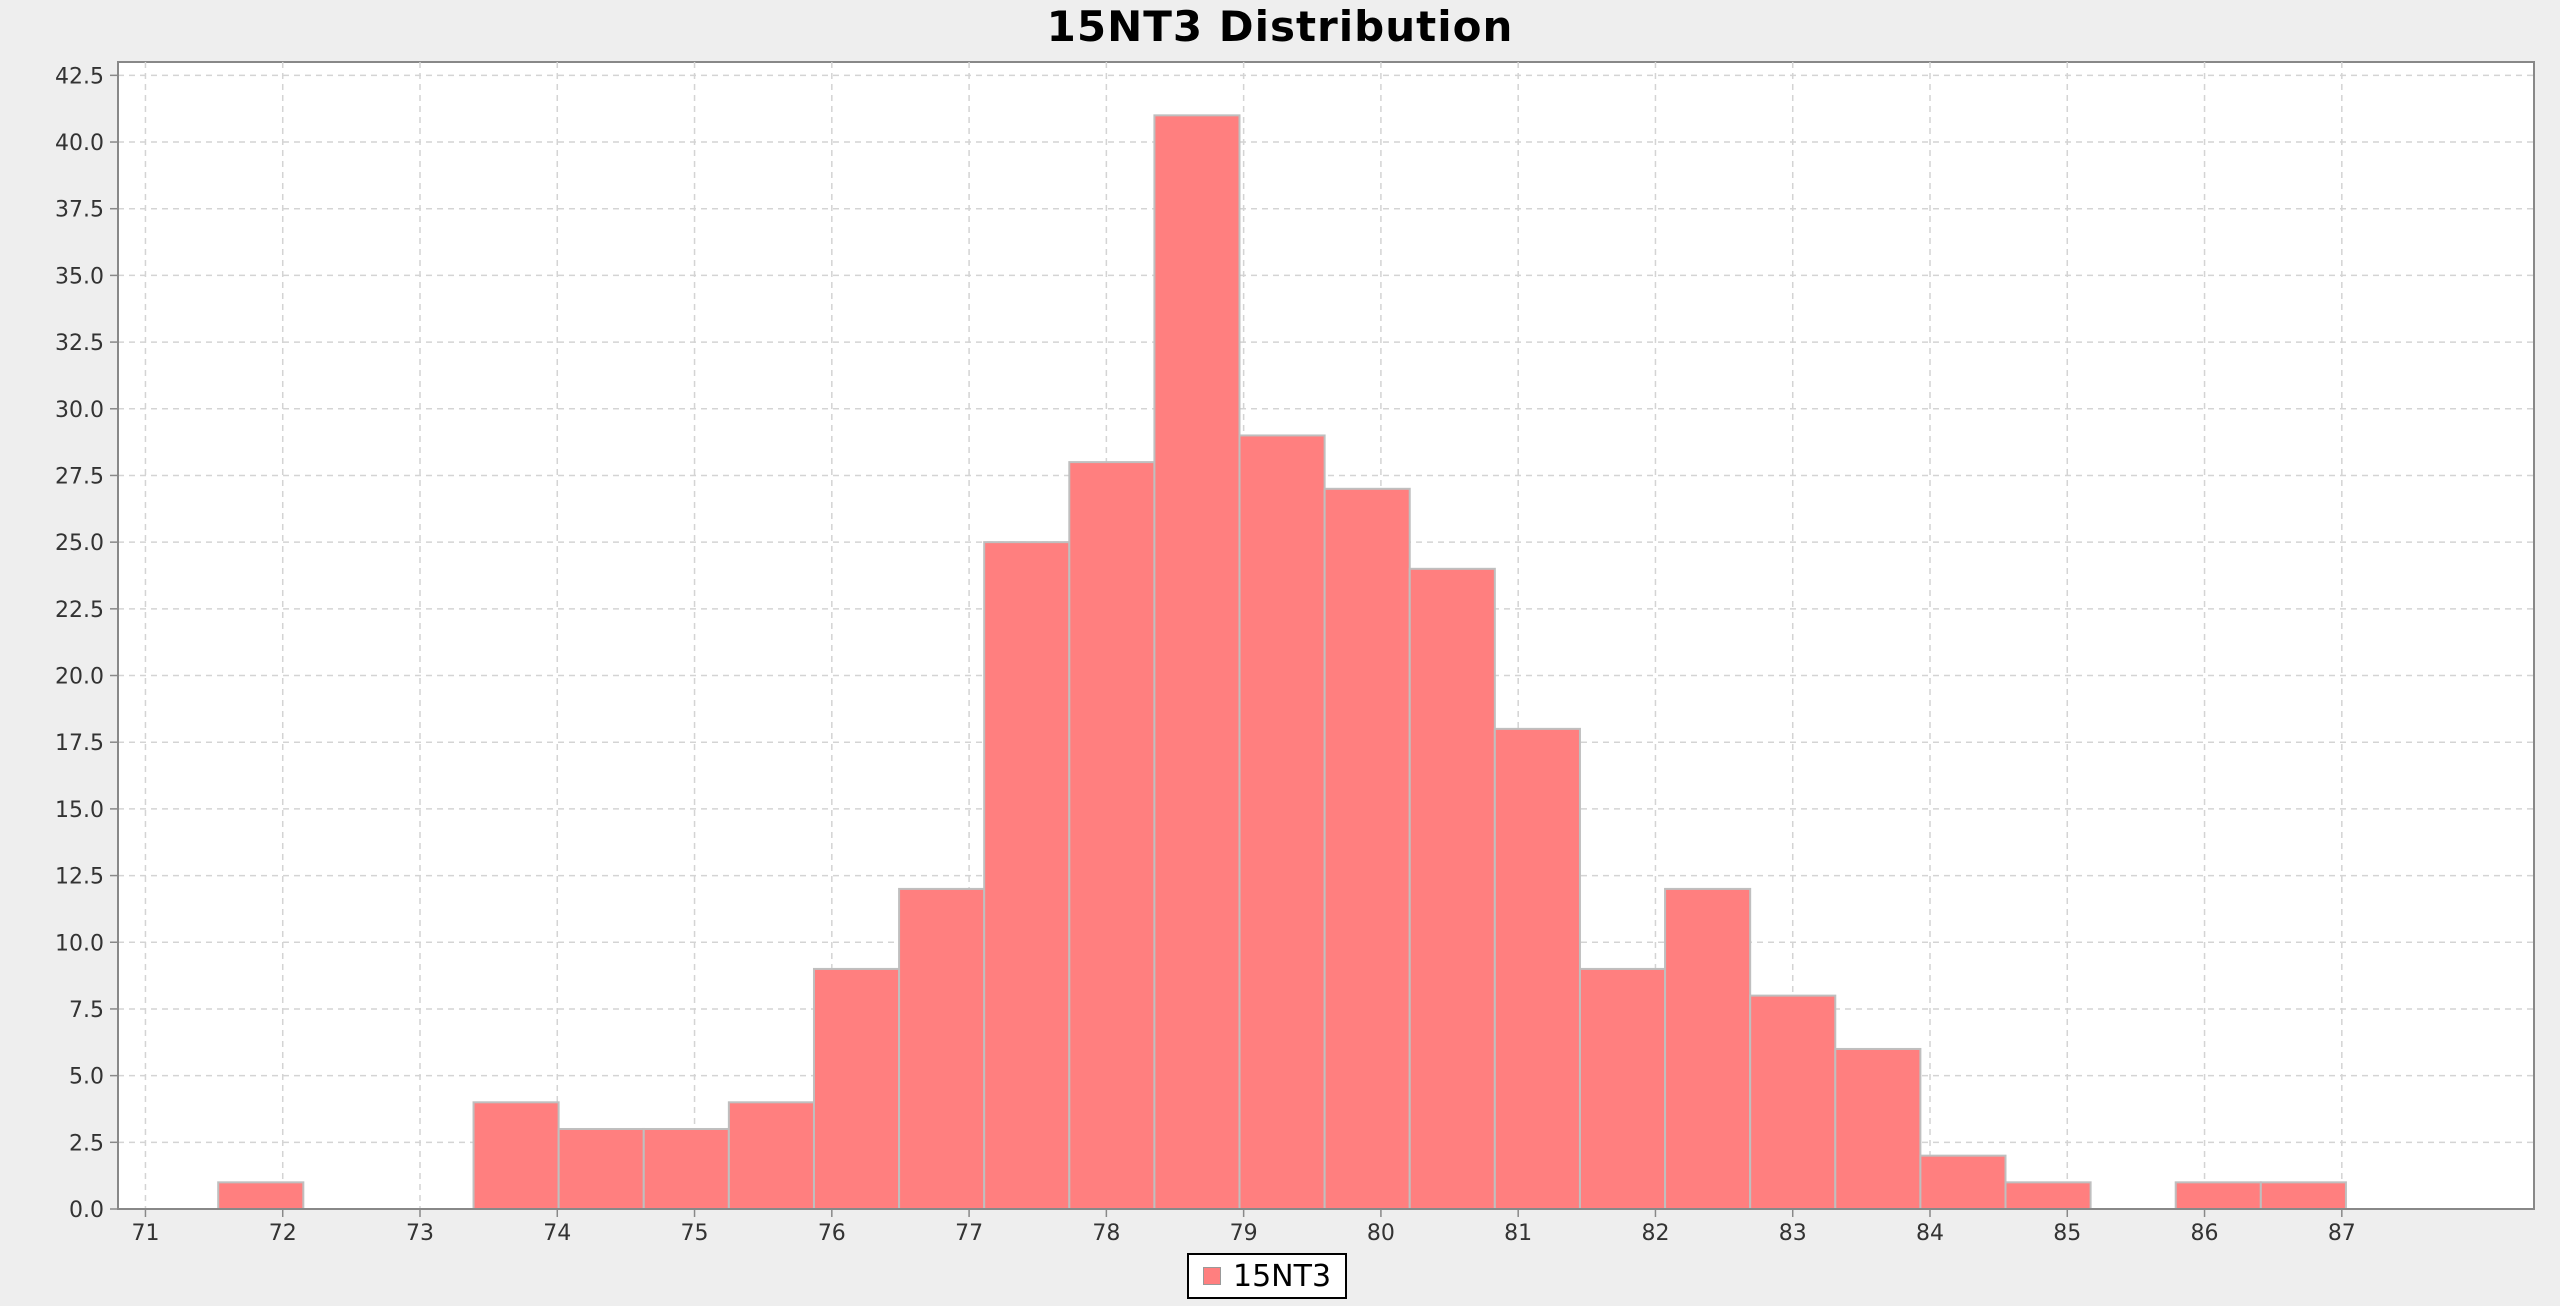  I want to click on y-tick-label: 10.0, so click(79, 943).